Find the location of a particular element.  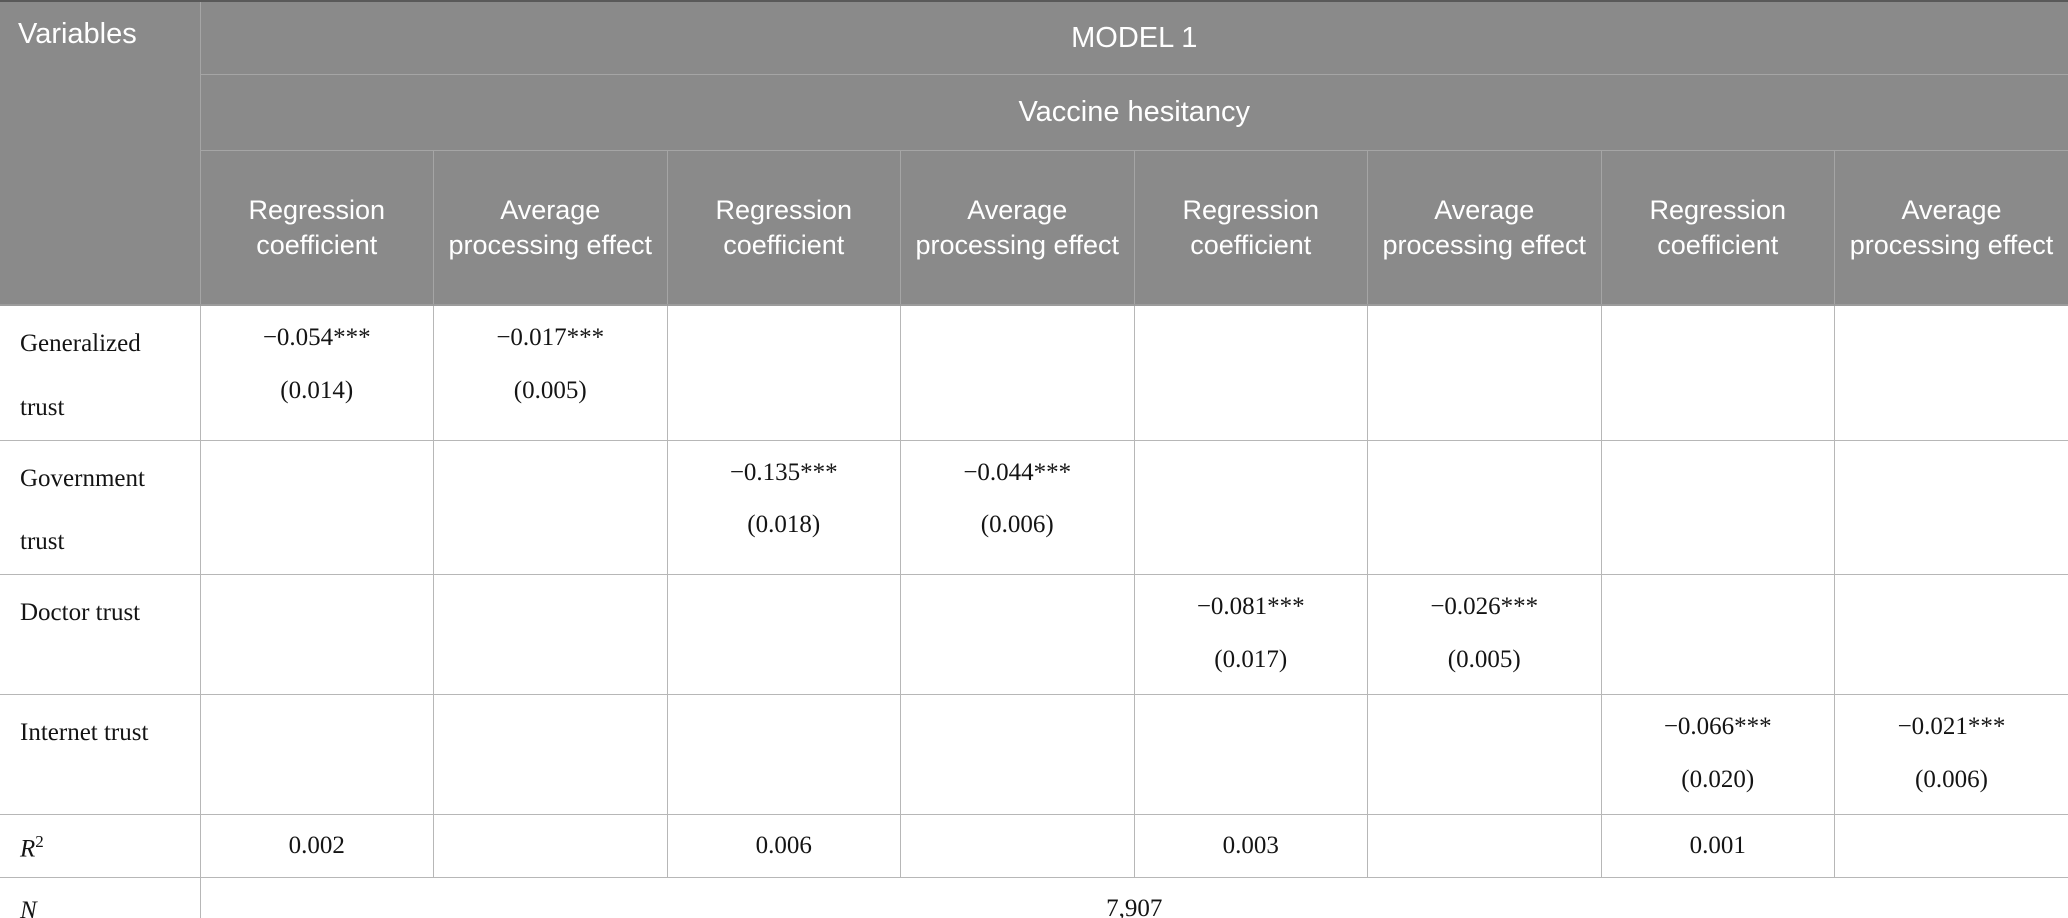

coefficient: −0.017*** is located at coordinates (550, 337).